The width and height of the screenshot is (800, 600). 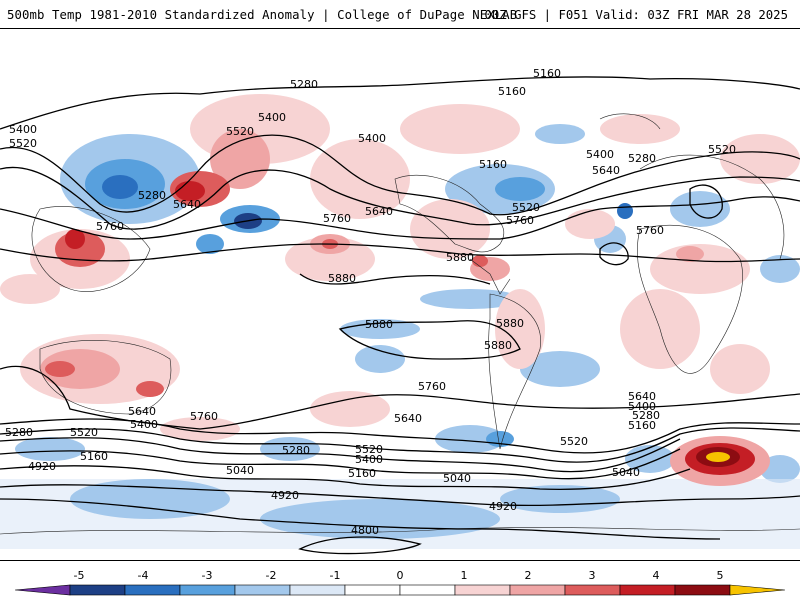 I want to click on anomaly-cold-eastern-canada-core, so click(x=520, y=189).